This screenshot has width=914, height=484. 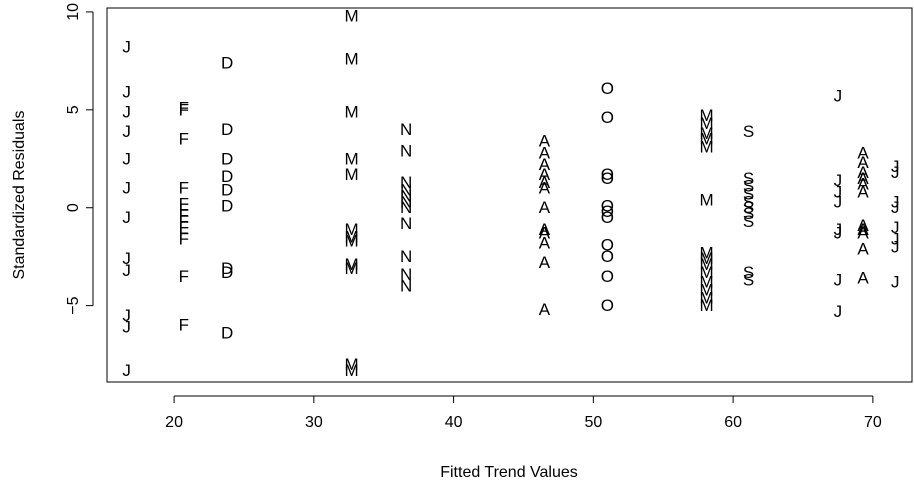 What do you see at coordinates (593, 422) in the screenshot?
I see `x-tick-label: 50` at bounding box center [593, 422].